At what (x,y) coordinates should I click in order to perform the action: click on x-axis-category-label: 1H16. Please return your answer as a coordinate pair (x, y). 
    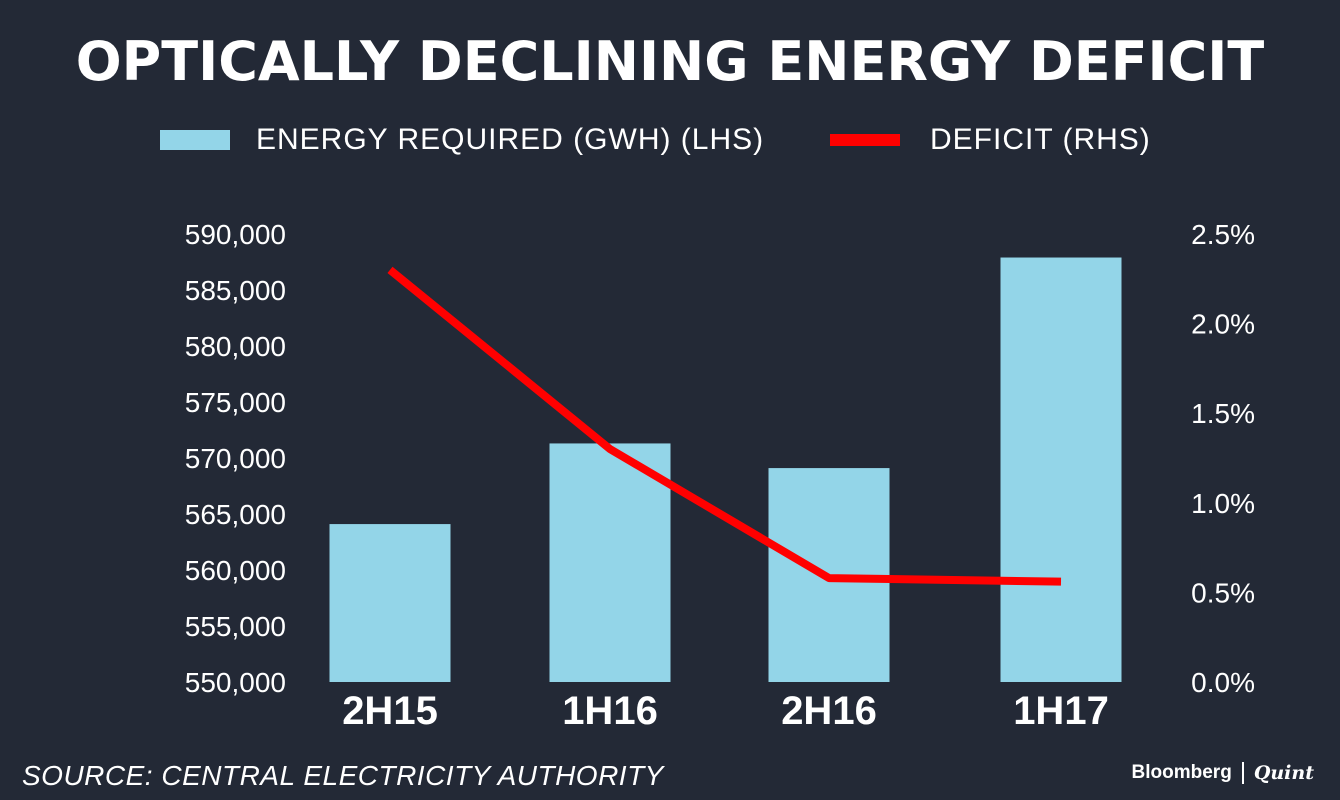
    Looking at the image, I should click on (610, 711).